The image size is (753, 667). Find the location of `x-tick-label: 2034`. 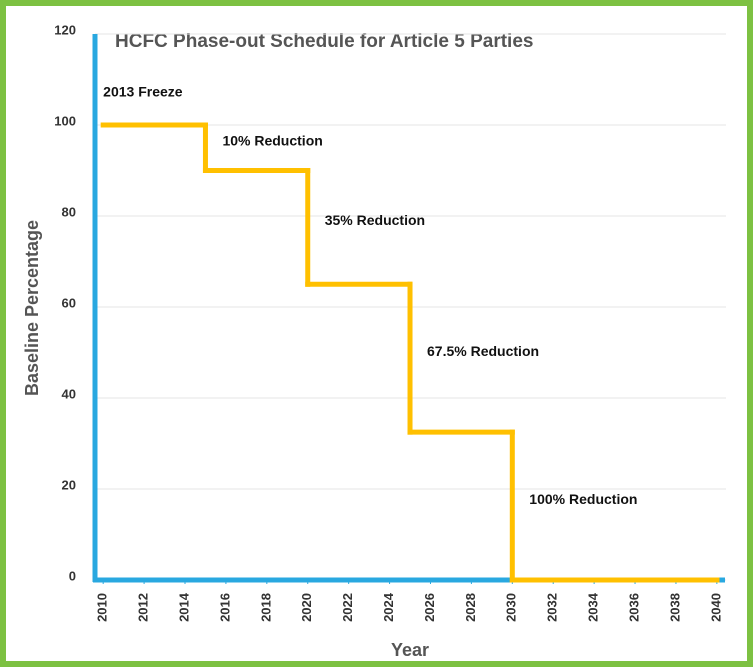

x-tick-label: 2034 is located at coordinates (593, 607).